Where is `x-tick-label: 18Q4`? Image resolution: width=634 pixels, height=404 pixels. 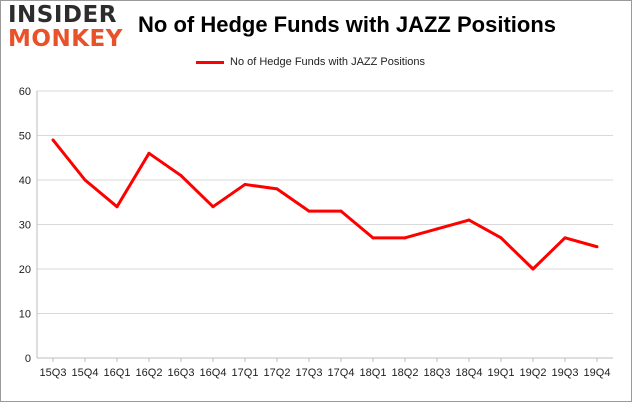 x-tick-label: 18Q4 is located at coordinates (469, 373).